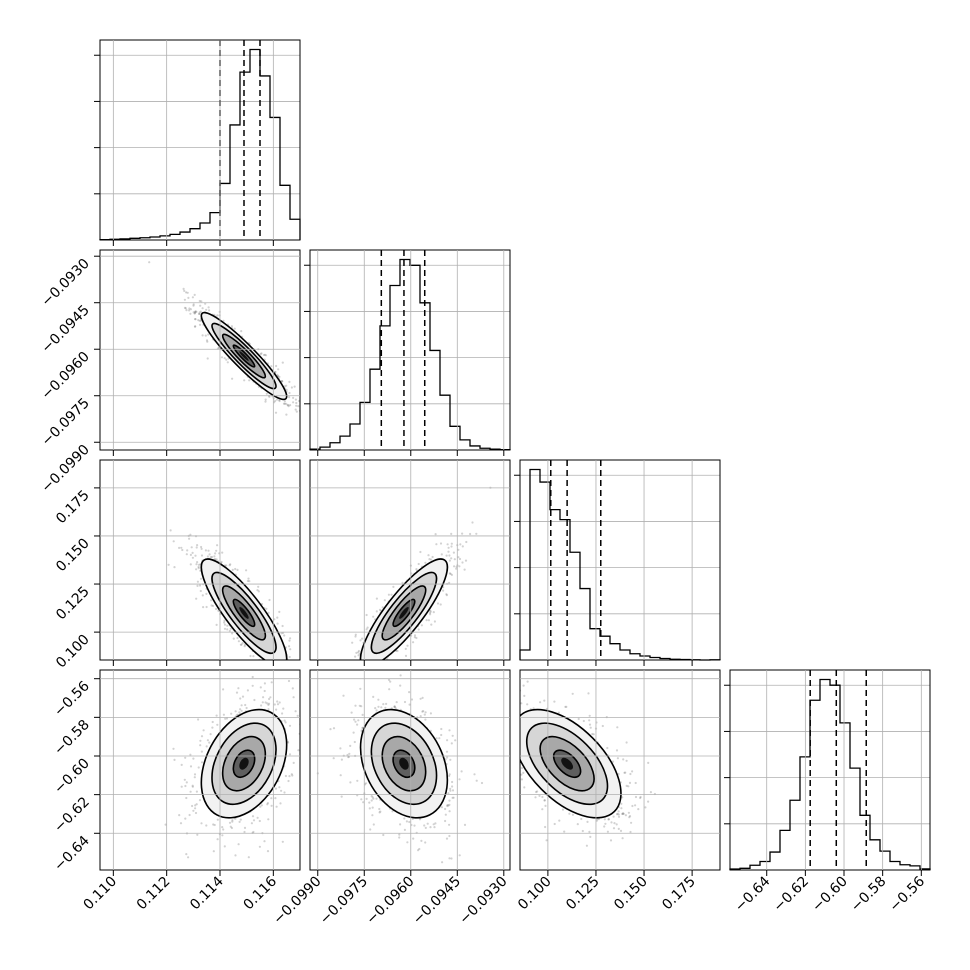 Image resolution: width=970 pixels, height=970 pixels. Describe the element at coordinates (73, 555) in the screenshot. I see `y-tick-label: 0.150` at that location.